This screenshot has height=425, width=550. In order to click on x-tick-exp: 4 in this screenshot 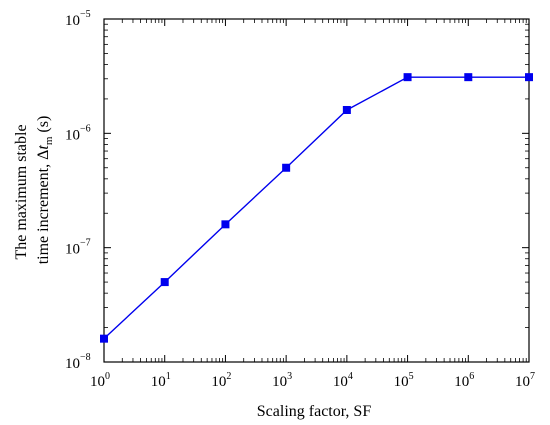, I will do `click(350, 376)`.